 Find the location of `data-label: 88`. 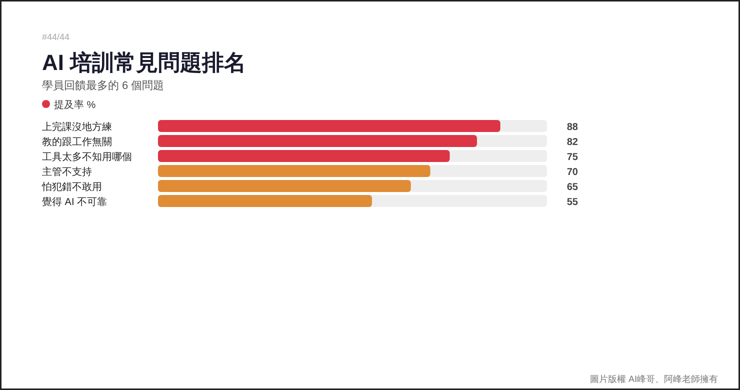

data-label: 88 is located at coordinates (572, 127).